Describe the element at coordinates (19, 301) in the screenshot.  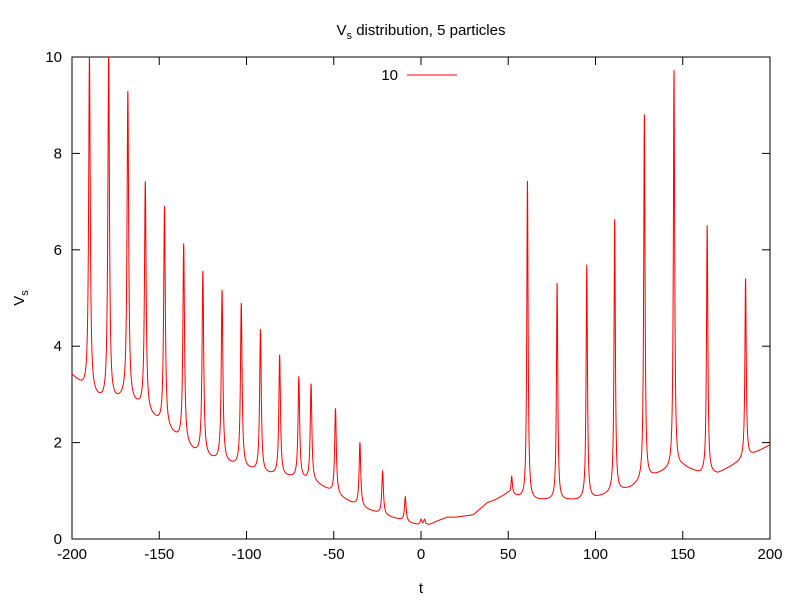
I see `y-axis-label-main: V` at that location.